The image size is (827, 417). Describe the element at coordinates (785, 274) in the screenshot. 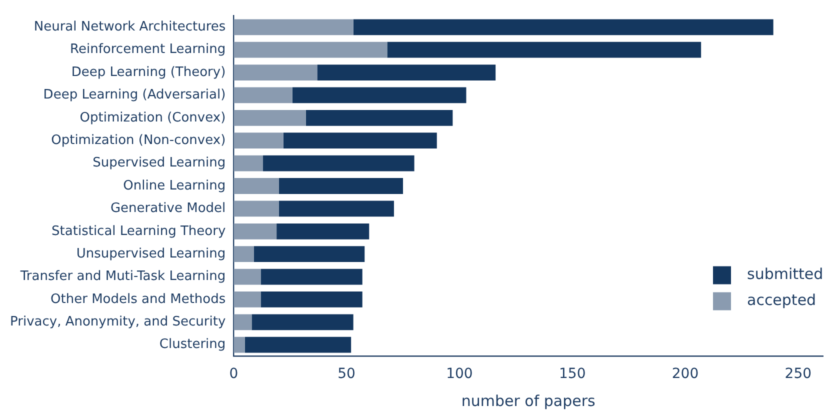

I see `legend-label: submitted` at that location.